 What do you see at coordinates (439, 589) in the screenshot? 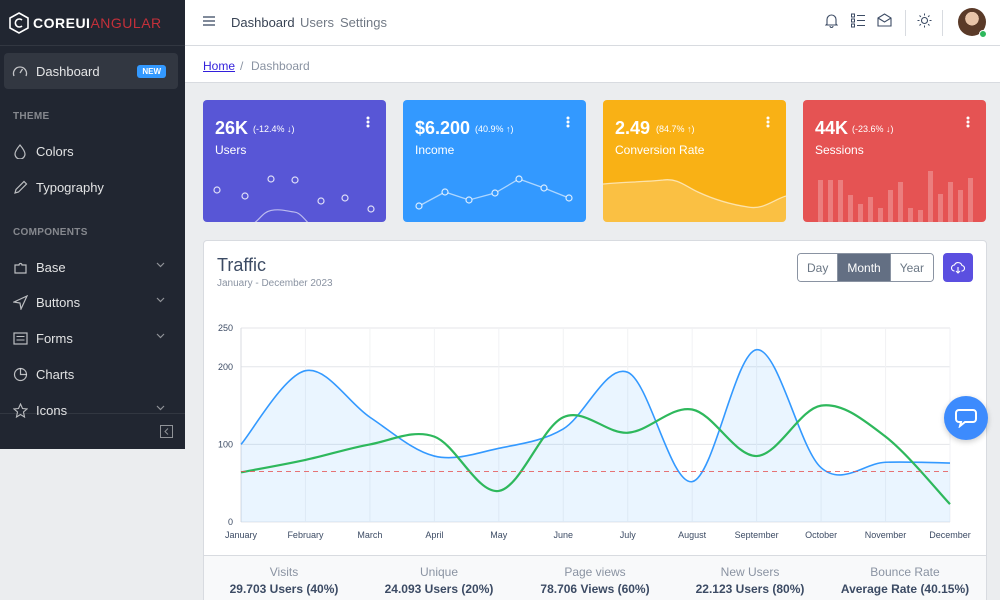
I see `stat-value: 24.093 Users (20%)` at bounding box center [439, 589].